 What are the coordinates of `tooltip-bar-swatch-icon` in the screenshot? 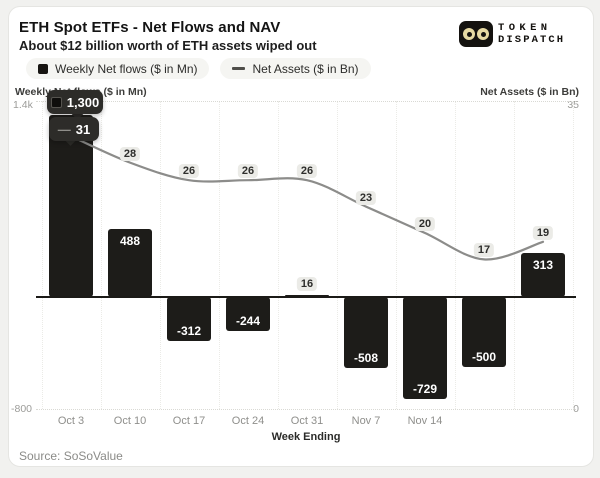 It's located at (56, 102).